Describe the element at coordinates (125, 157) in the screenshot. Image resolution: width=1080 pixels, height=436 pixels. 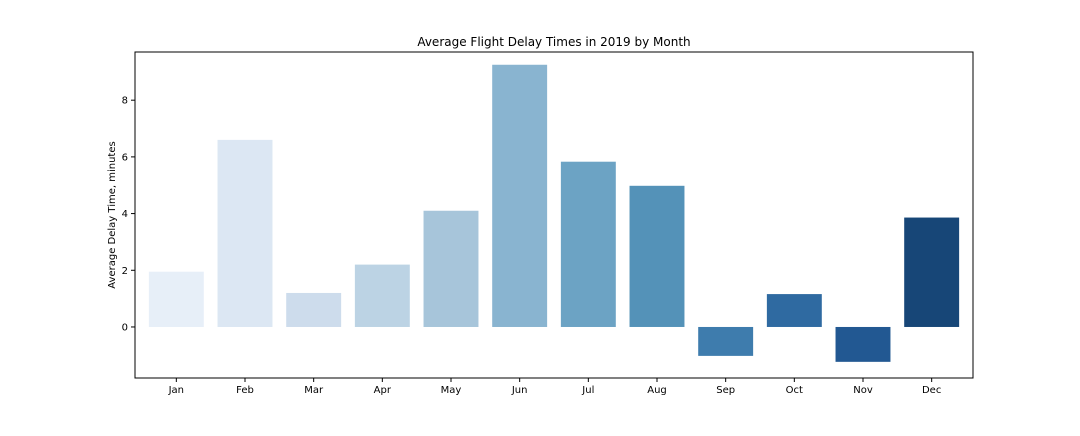
I see `y-tick-label: 6` at that location.